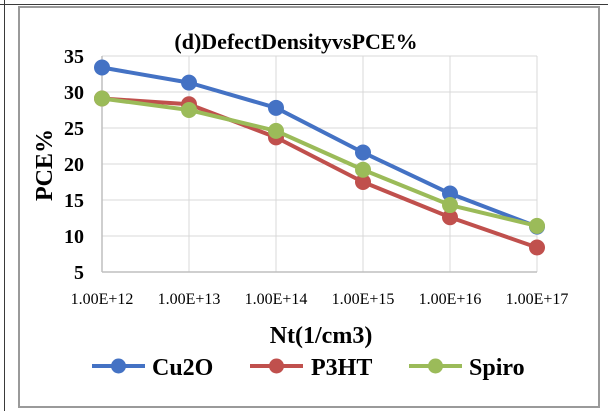 Image resolution: width=608 pixels, height=411 pixels. What do you see at coordinates (74, 57) in the screenshot?
I see `y-tick-label: 35` at bounding box center [74, 57].